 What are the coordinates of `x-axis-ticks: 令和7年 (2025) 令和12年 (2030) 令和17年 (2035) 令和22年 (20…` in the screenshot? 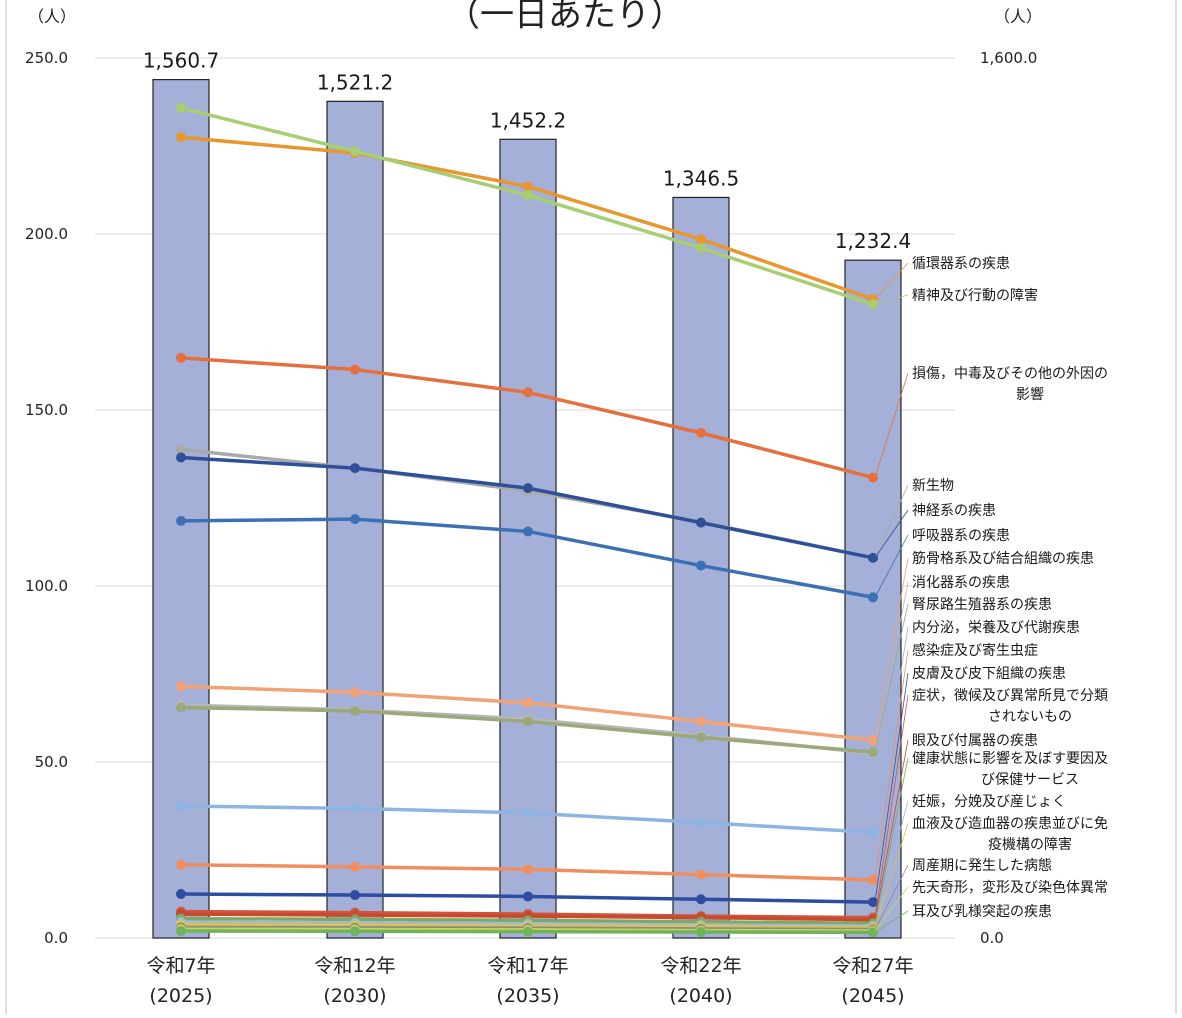 It's located at (529, 981).